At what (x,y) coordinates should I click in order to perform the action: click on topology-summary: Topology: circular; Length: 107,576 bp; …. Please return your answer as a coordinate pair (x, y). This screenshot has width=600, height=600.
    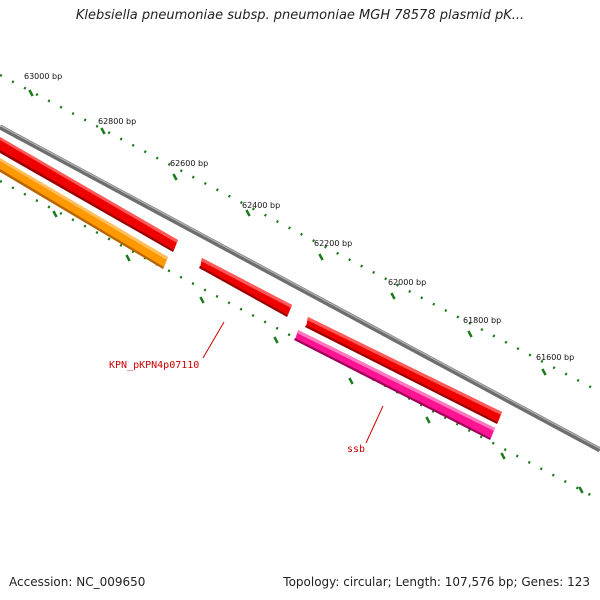
    Looking at the image, I should click on (436, 582).